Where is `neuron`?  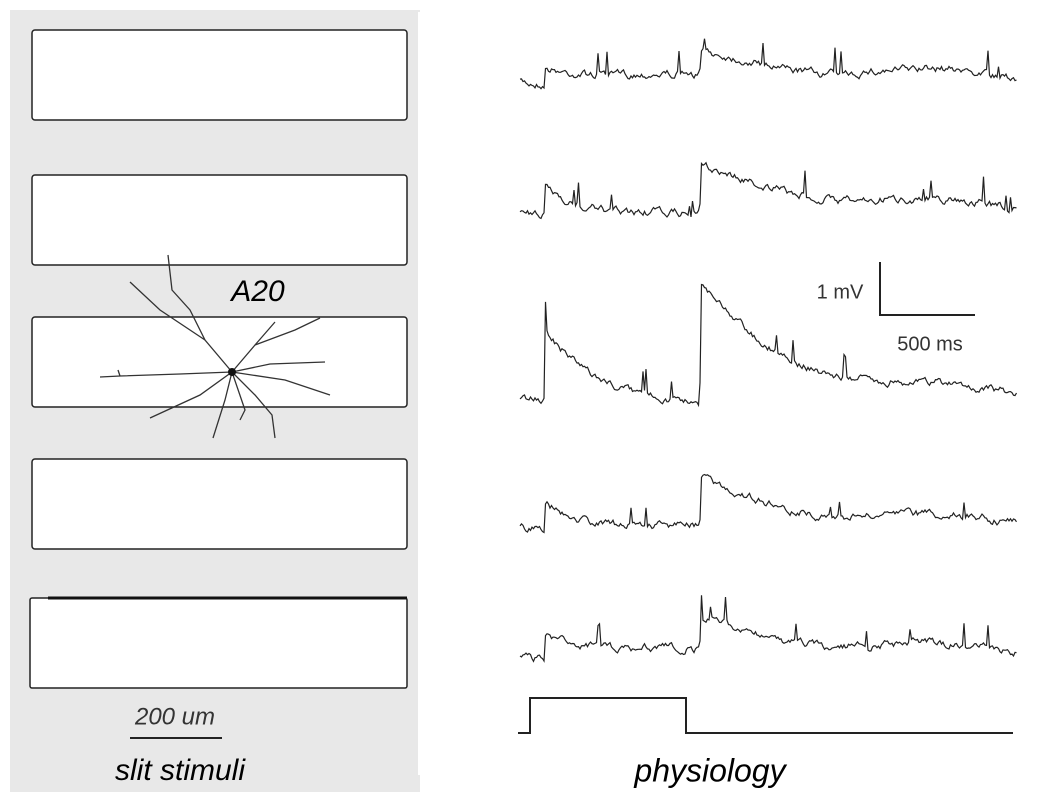
neuron is located at coordinates (215, 346).